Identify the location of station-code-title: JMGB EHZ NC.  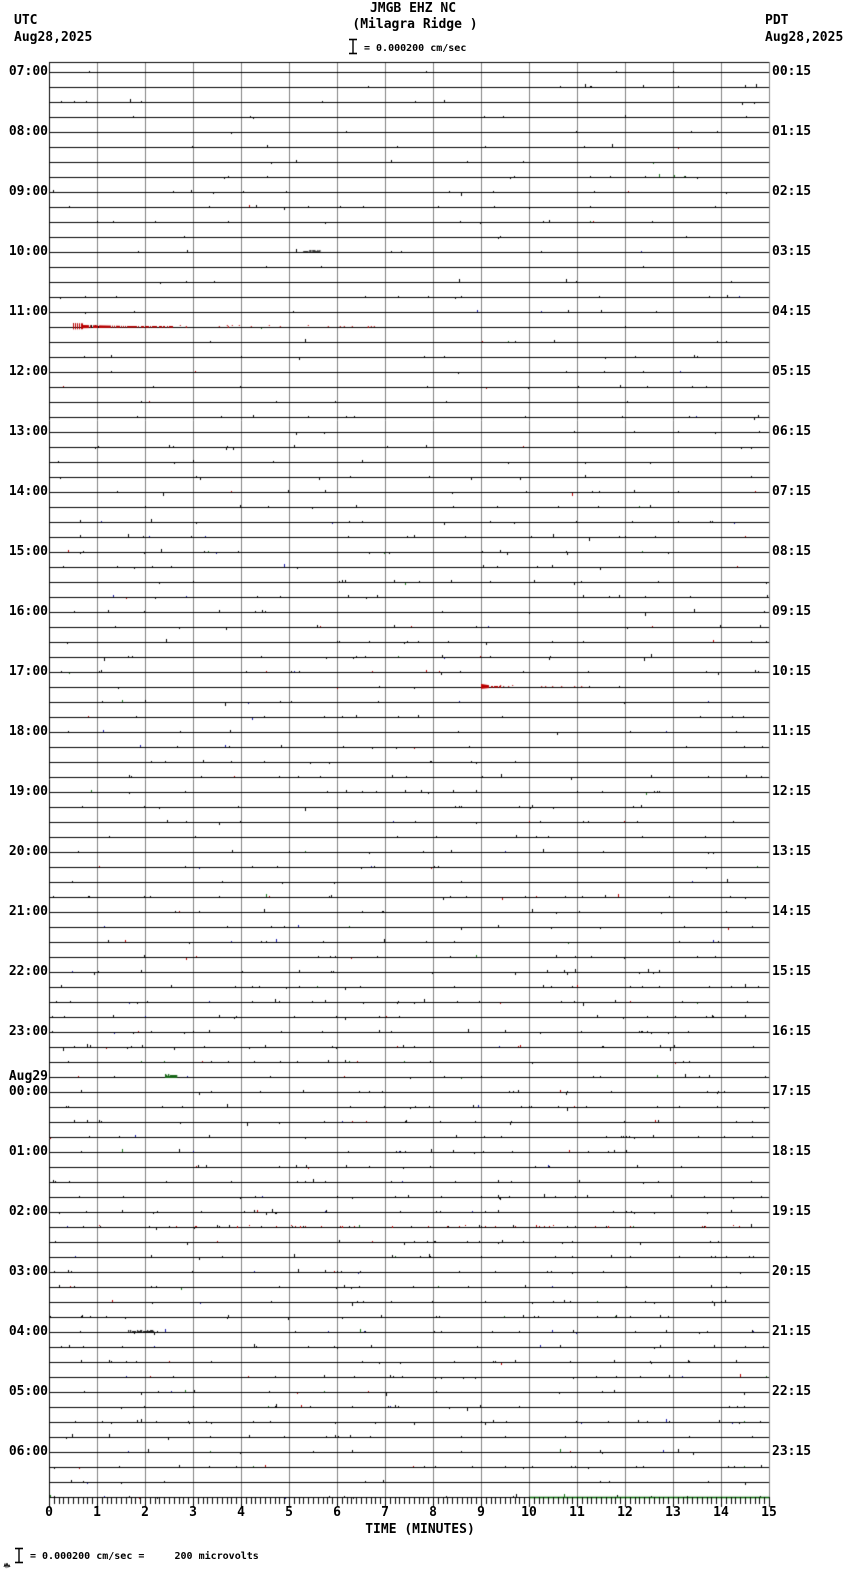
(413, 8).